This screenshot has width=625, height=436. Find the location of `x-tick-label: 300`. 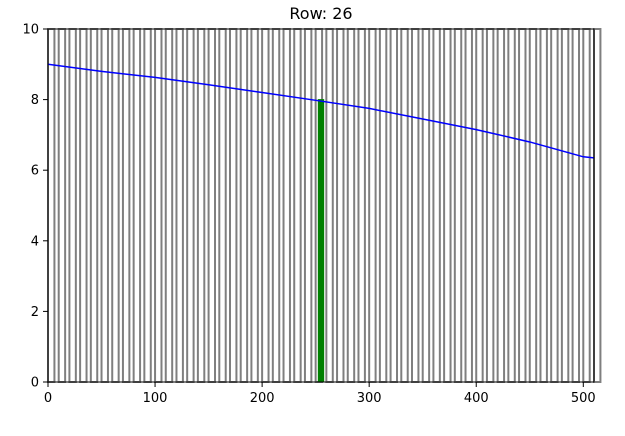

x-tick-label: 300 is located at coordinates (369, 398).